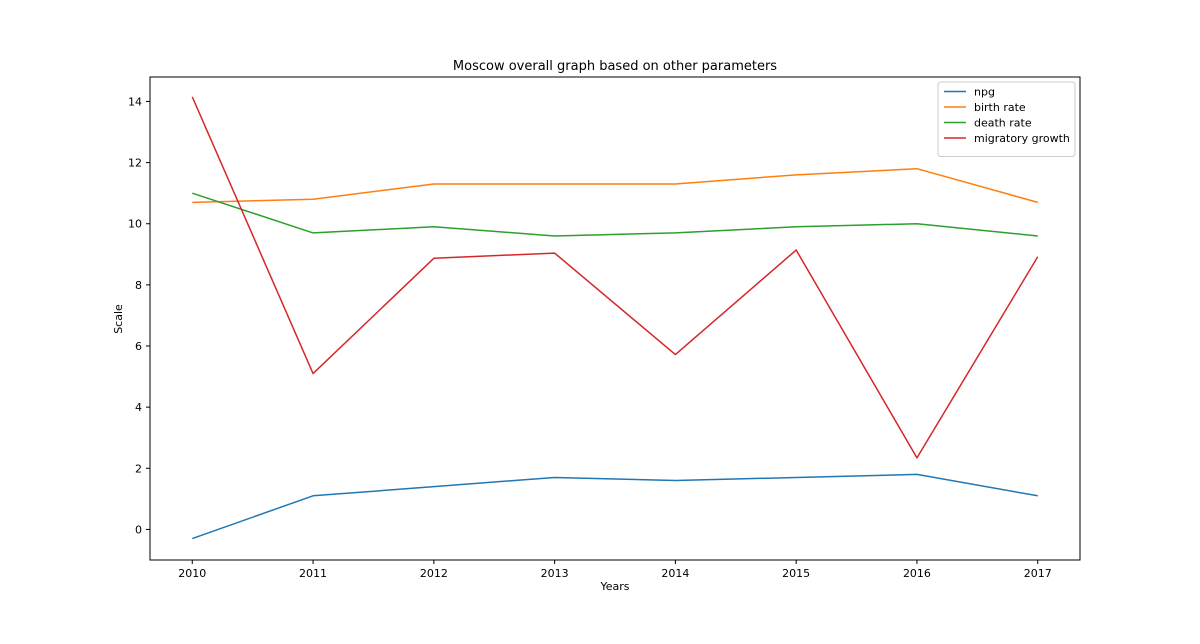  Describe the element at coordinates (614, 586) in the screenshot. I see `x-axis-label: Years` at that location.